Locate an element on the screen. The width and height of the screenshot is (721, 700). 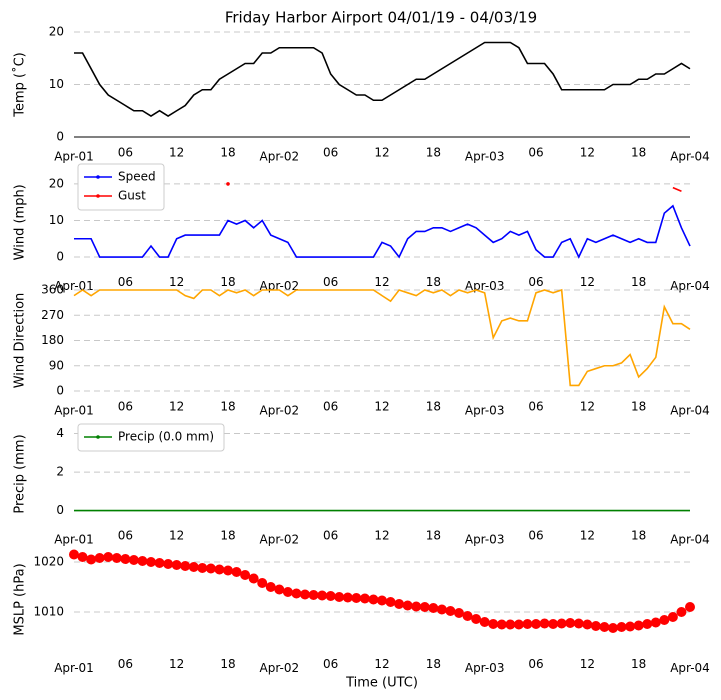
y-tick-label: 180 is located at coordinates (52, 340).